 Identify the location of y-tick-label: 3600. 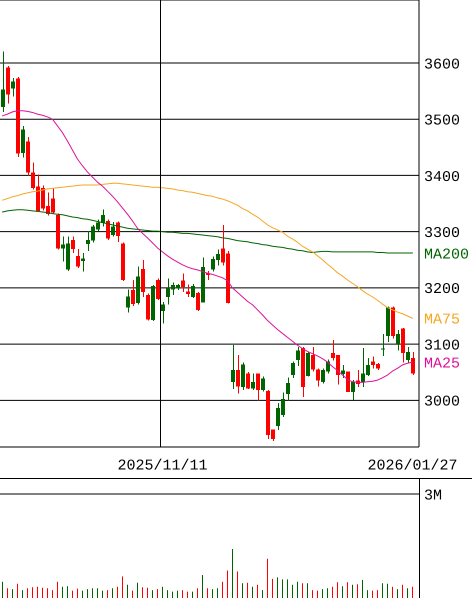
(442, 65).